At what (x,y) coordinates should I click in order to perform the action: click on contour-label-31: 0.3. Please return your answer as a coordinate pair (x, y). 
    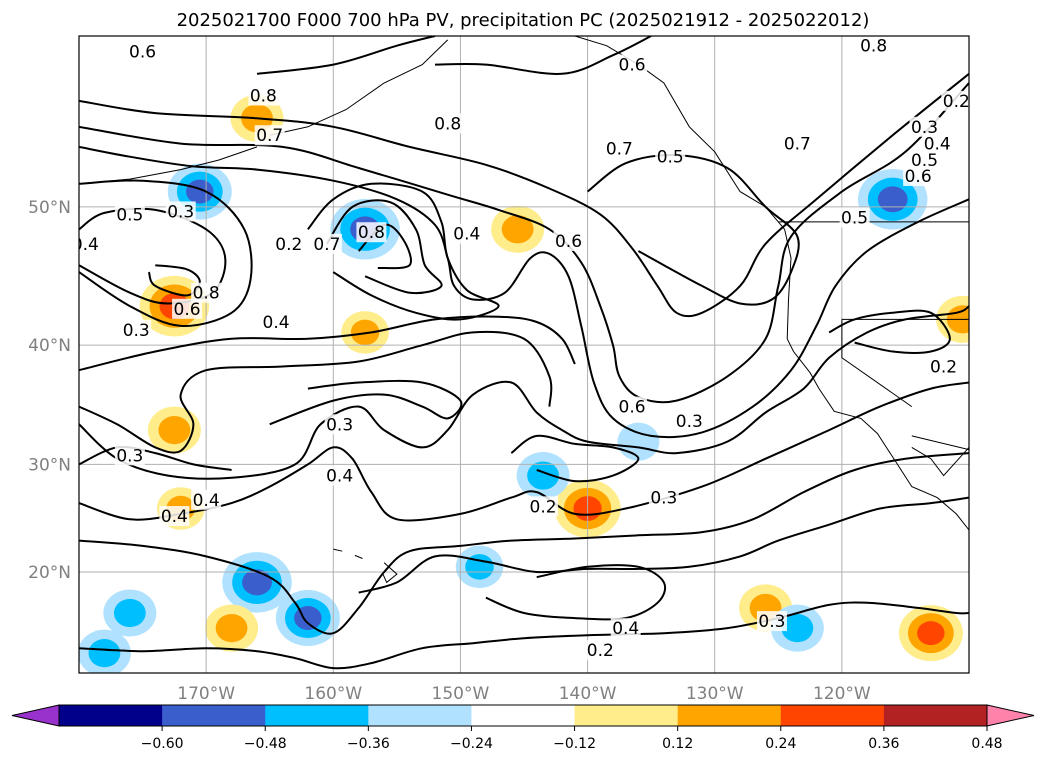
    Looking at the image, I should click on (129, 456).